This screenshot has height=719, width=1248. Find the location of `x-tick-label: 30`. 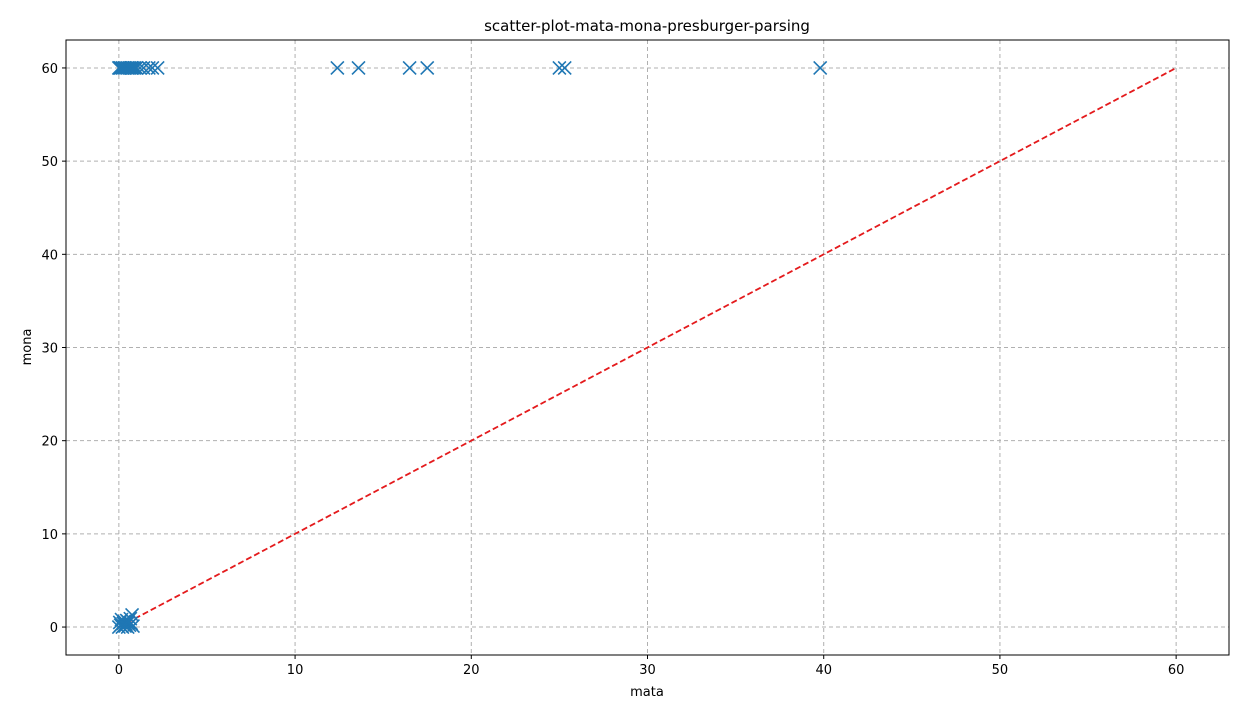

x-tick-label: 30 is located at coordinates (647, 670).